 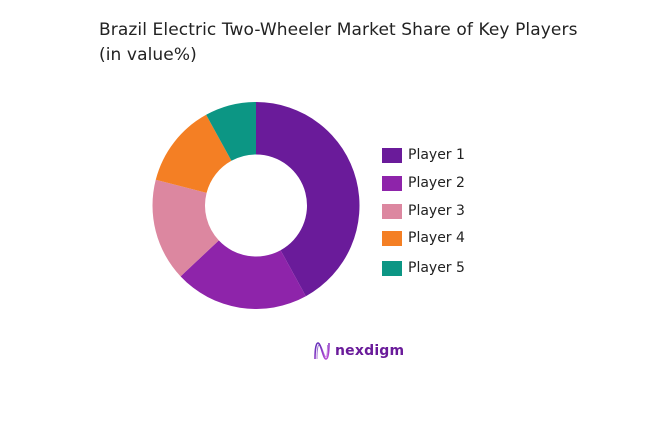 What do you see at coordinates (436, 268) in the screenshot?
I see `legend-label: Player 5` at bounding box center [436, 268].